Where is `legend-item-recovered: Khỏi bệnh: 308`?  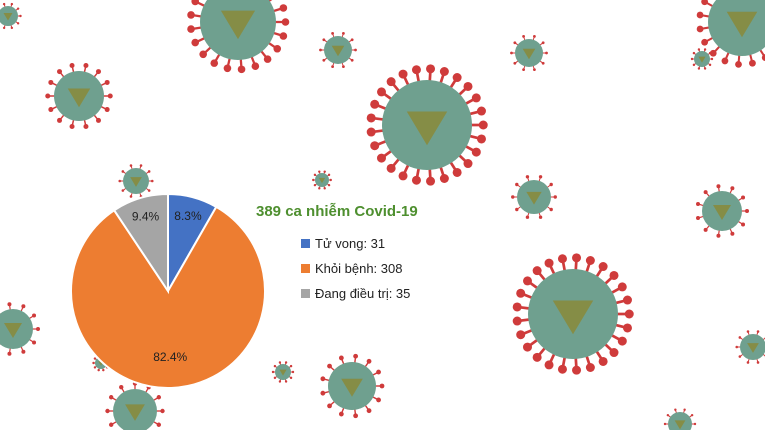
legend-item-recovered: Khỏi bệnh: 308 is located at coordinates (355, 268).